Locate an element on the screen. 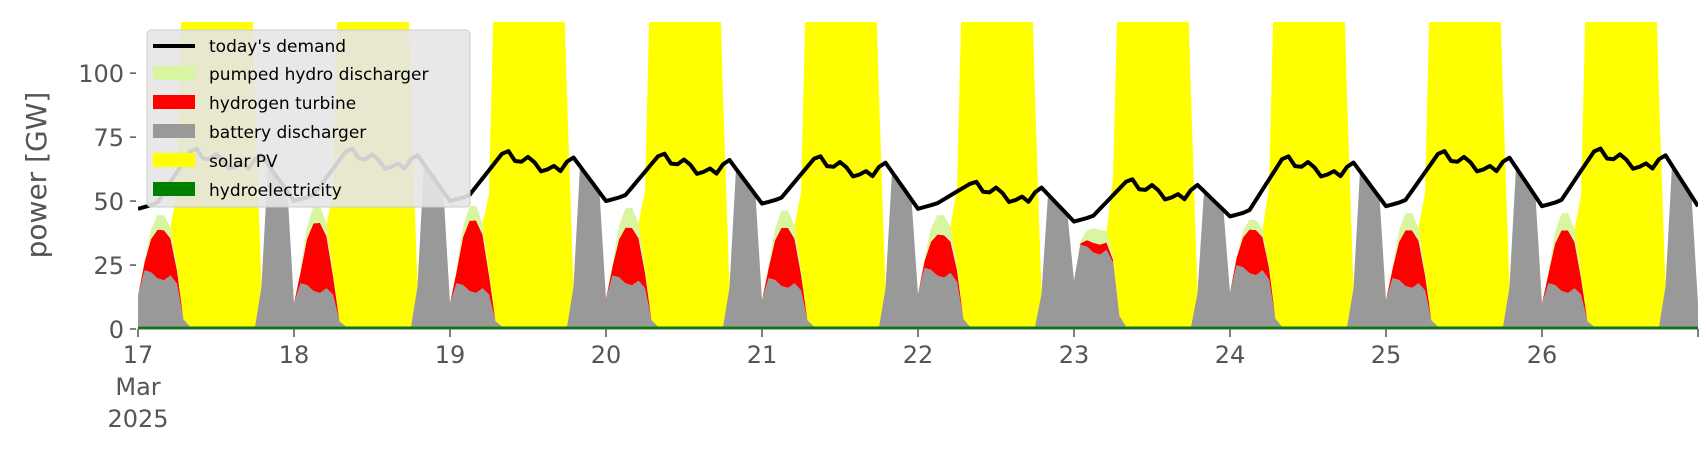 The width and height of the screenshot is (1706, 460). legend-label-pumped-hydro: pumped hydro discharger is located at coordinates (318, 75).